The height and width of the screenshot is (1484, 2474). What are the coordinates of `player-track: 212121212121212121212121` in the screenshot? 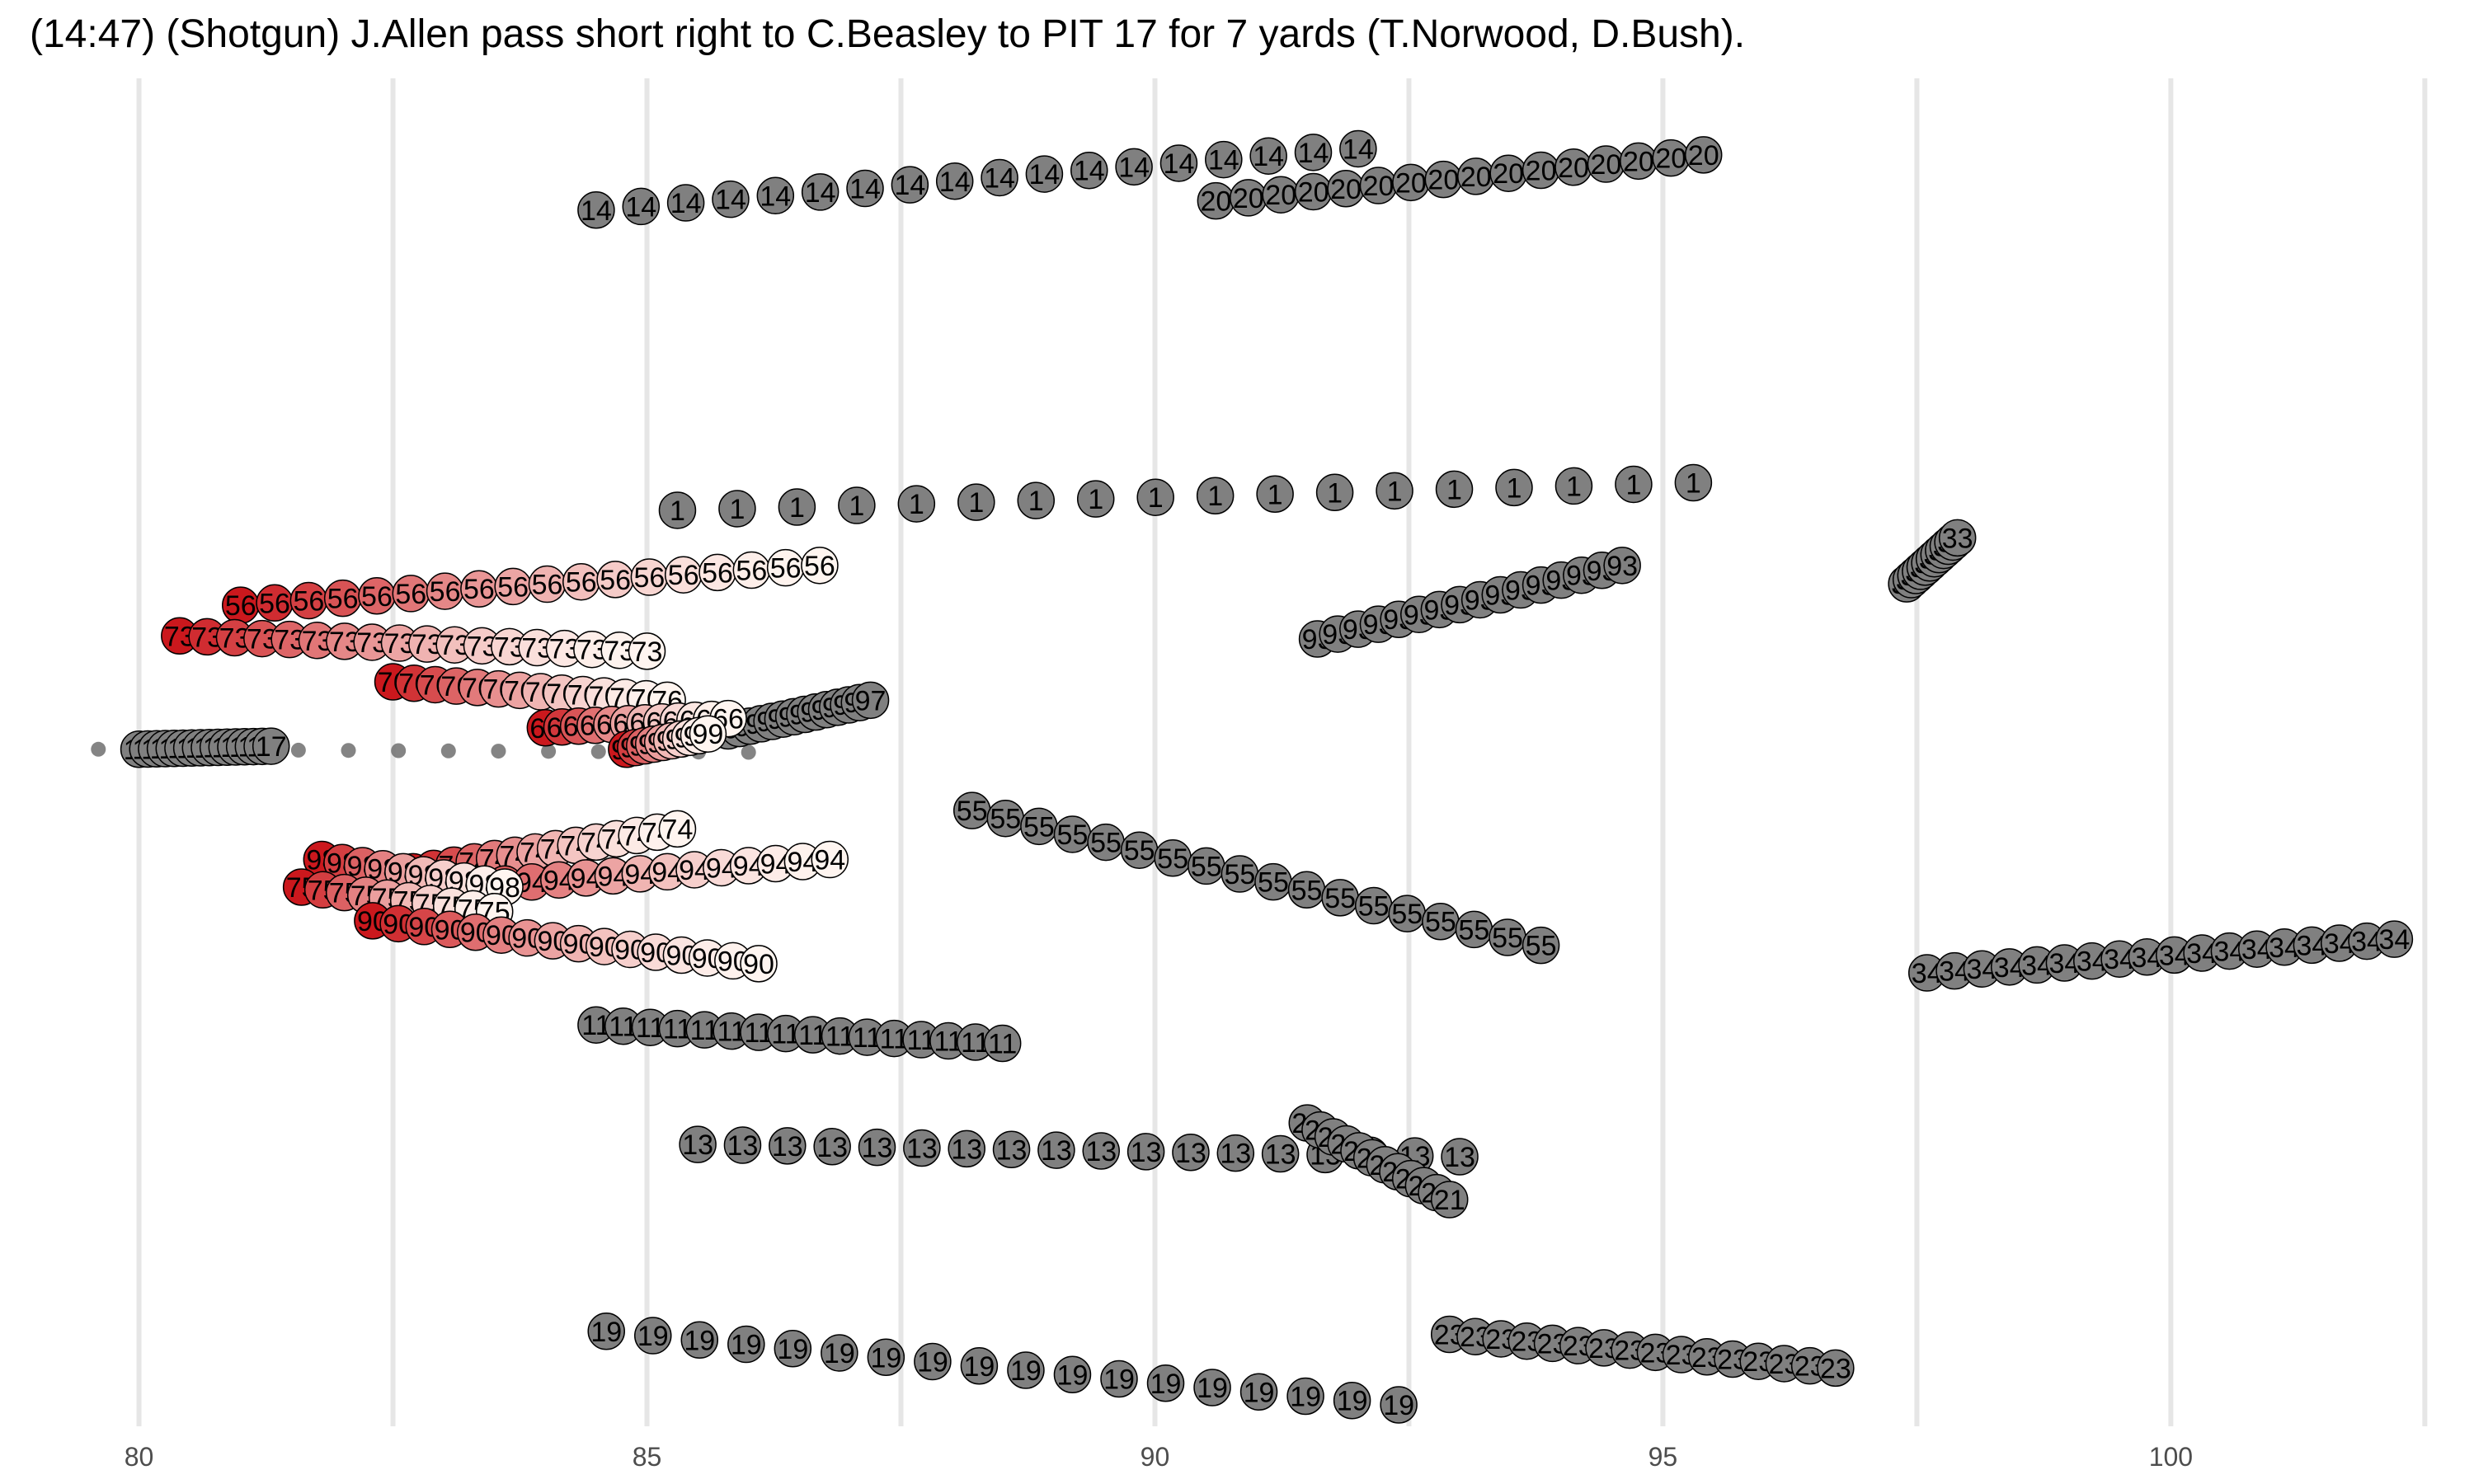 It's located at (1378, 1161).